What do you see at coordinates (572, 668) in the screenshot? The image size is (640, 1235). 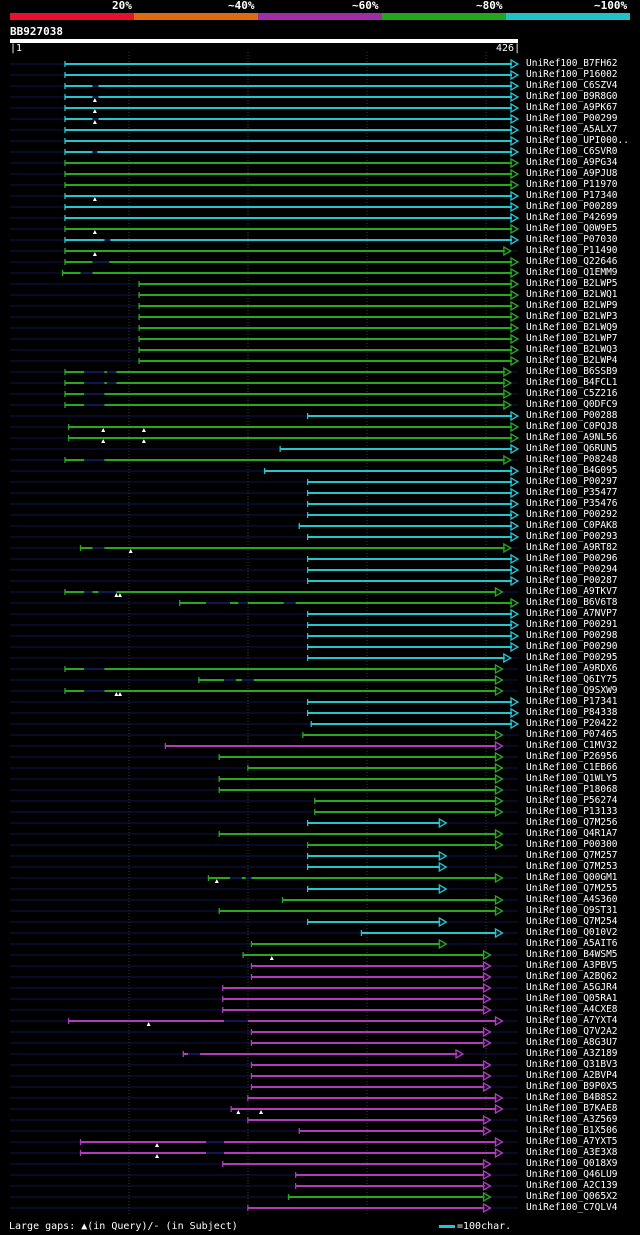 I see `hit-label: UniRef100_A9RDX6` at bounding box center [572, 668].